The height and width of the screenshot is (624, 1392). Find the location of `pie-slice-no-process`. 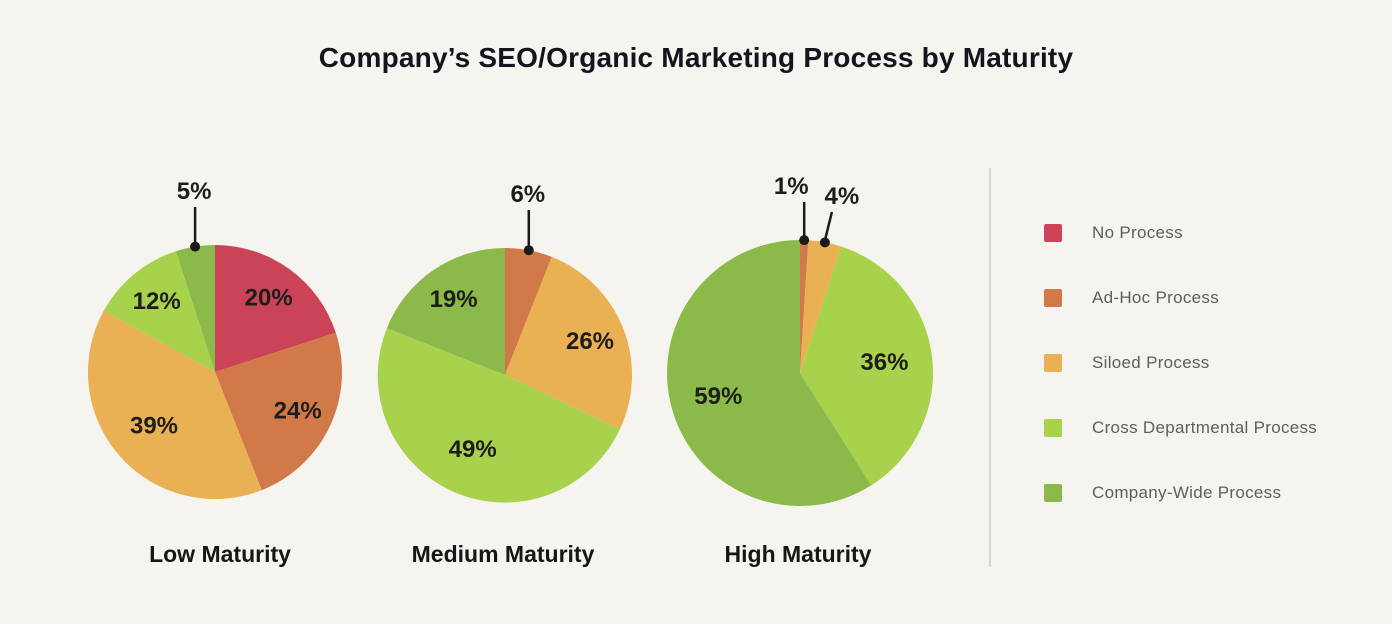

pie-slice-no-process is located at coordinates (275, 308).